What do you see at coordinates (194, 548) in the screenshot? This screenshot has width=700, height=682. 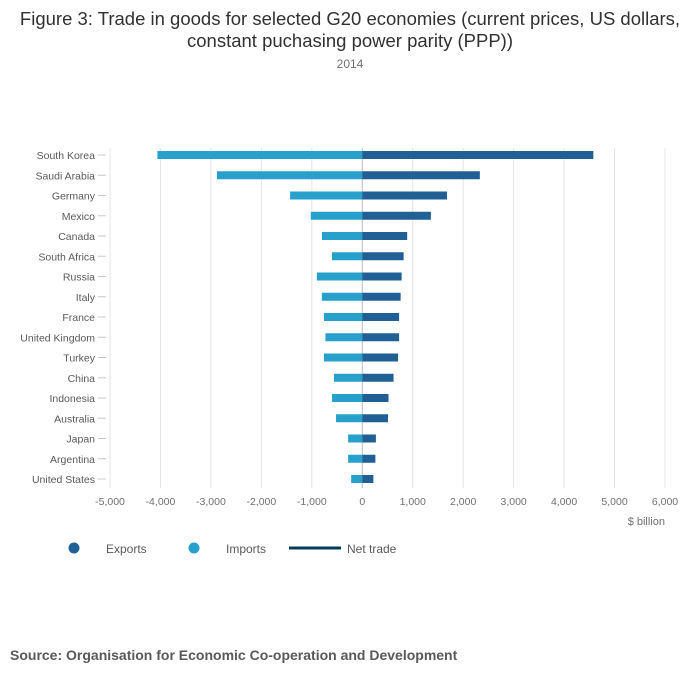 I see `legend-imports-marker` at bounding box center [194, 548].